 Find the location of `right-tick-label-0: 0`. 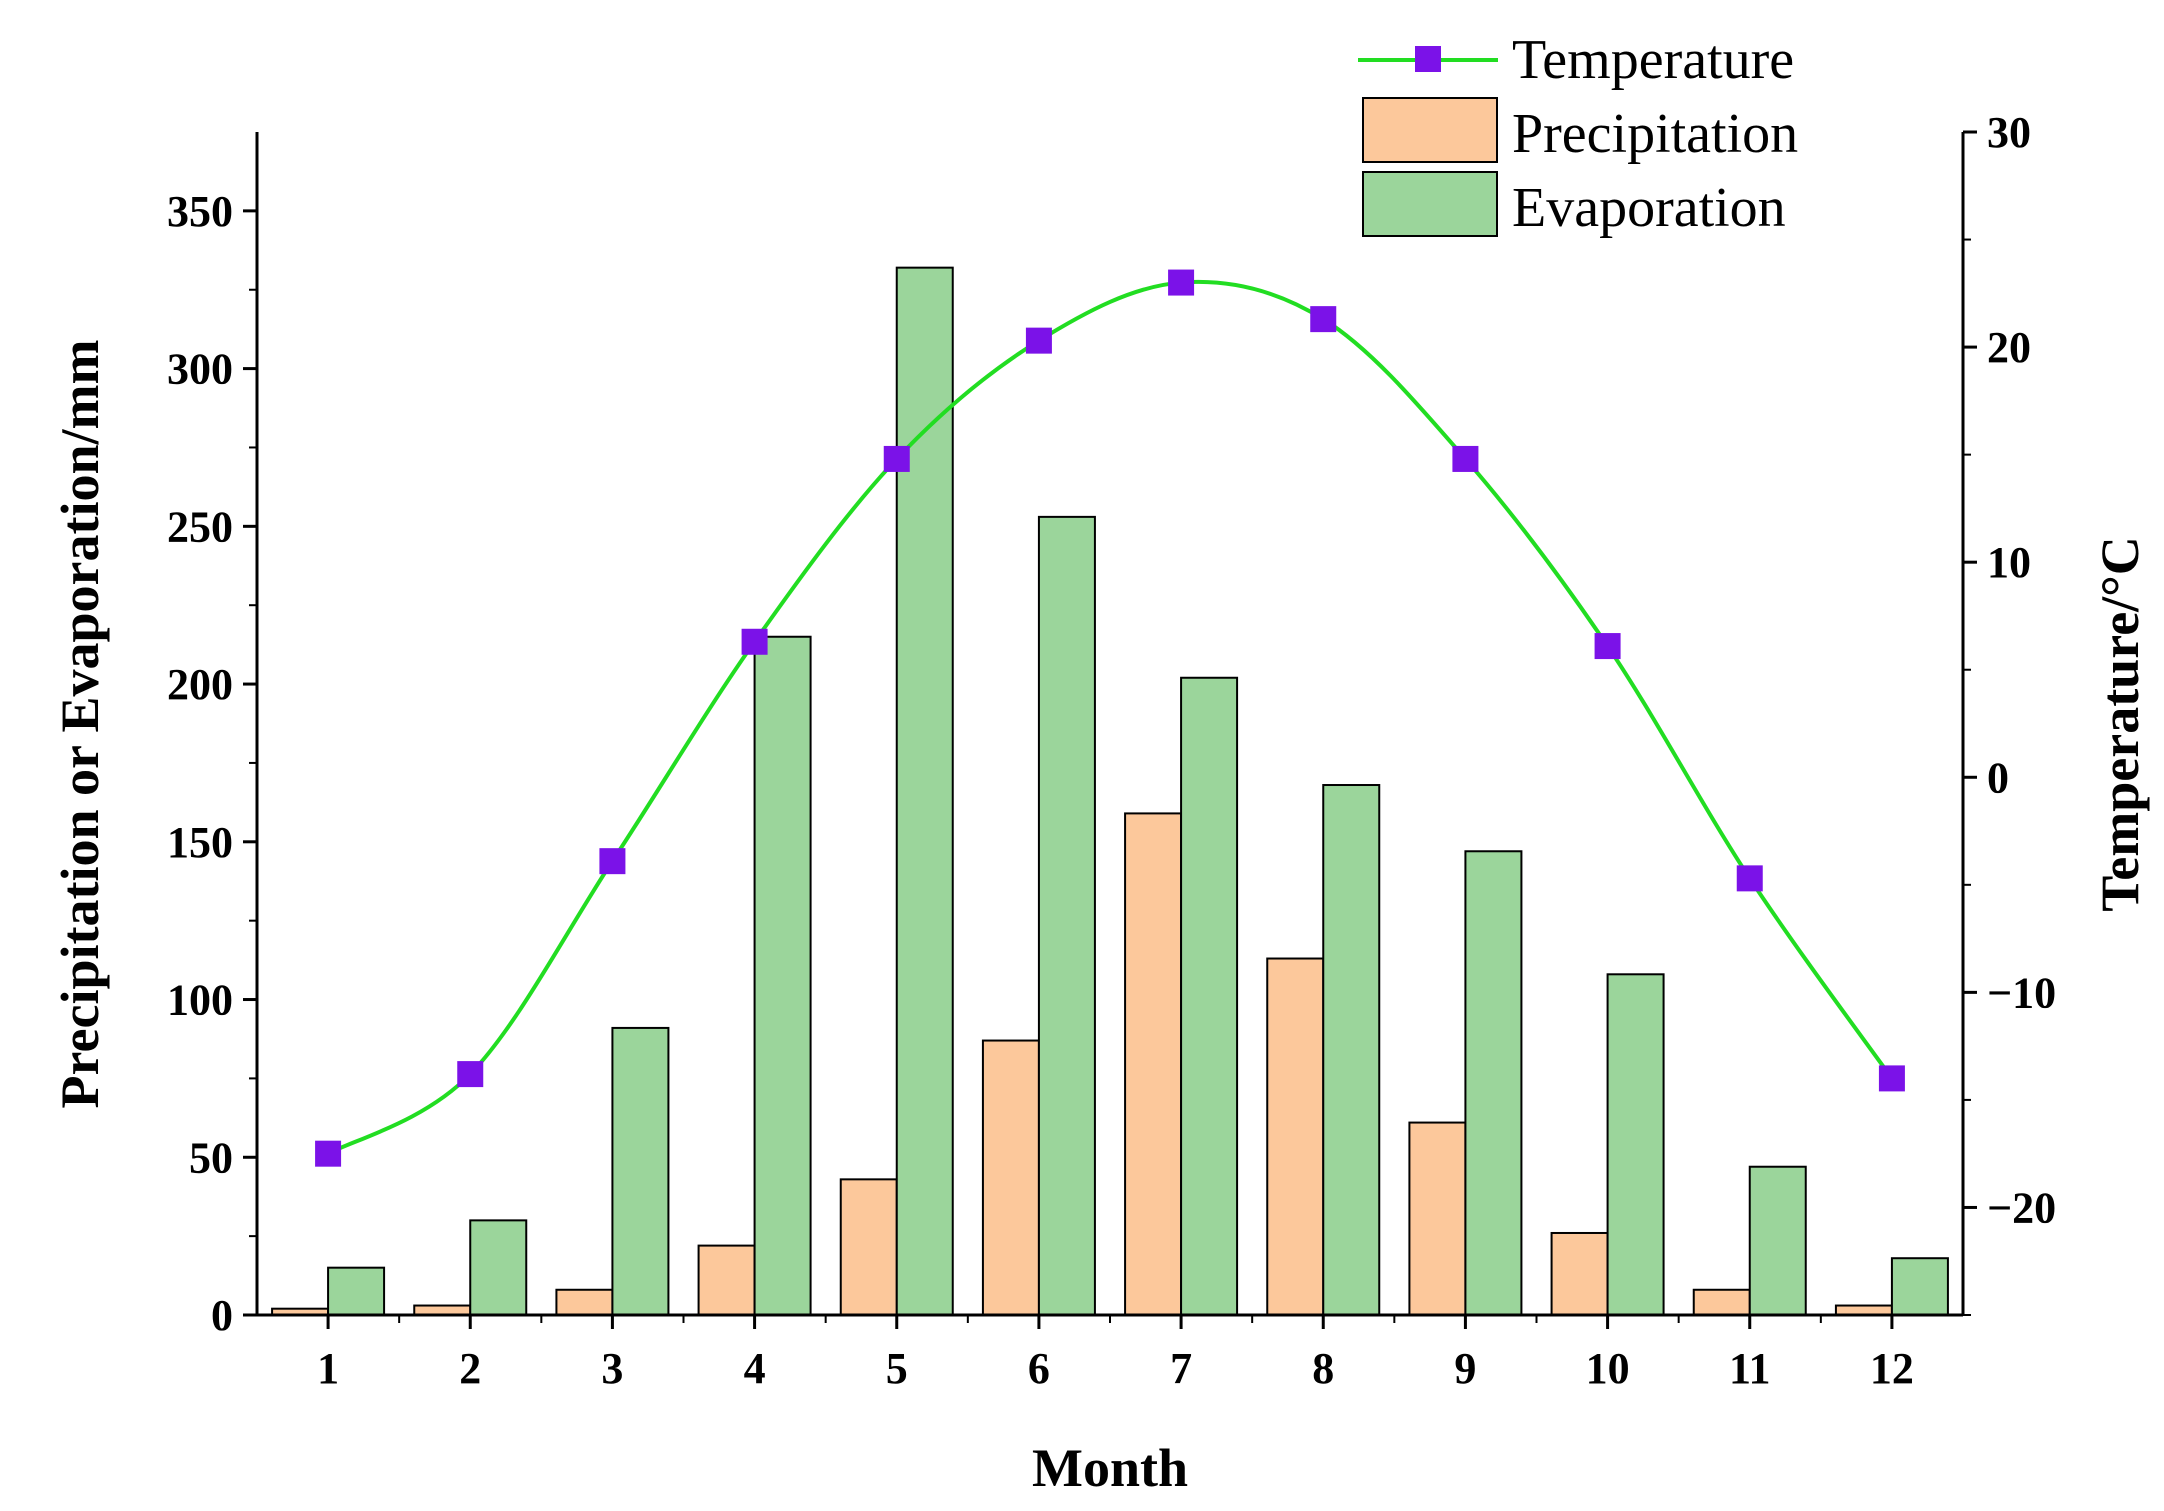

right-tick-label-0: 0 is located at coordinates (1998, 777).